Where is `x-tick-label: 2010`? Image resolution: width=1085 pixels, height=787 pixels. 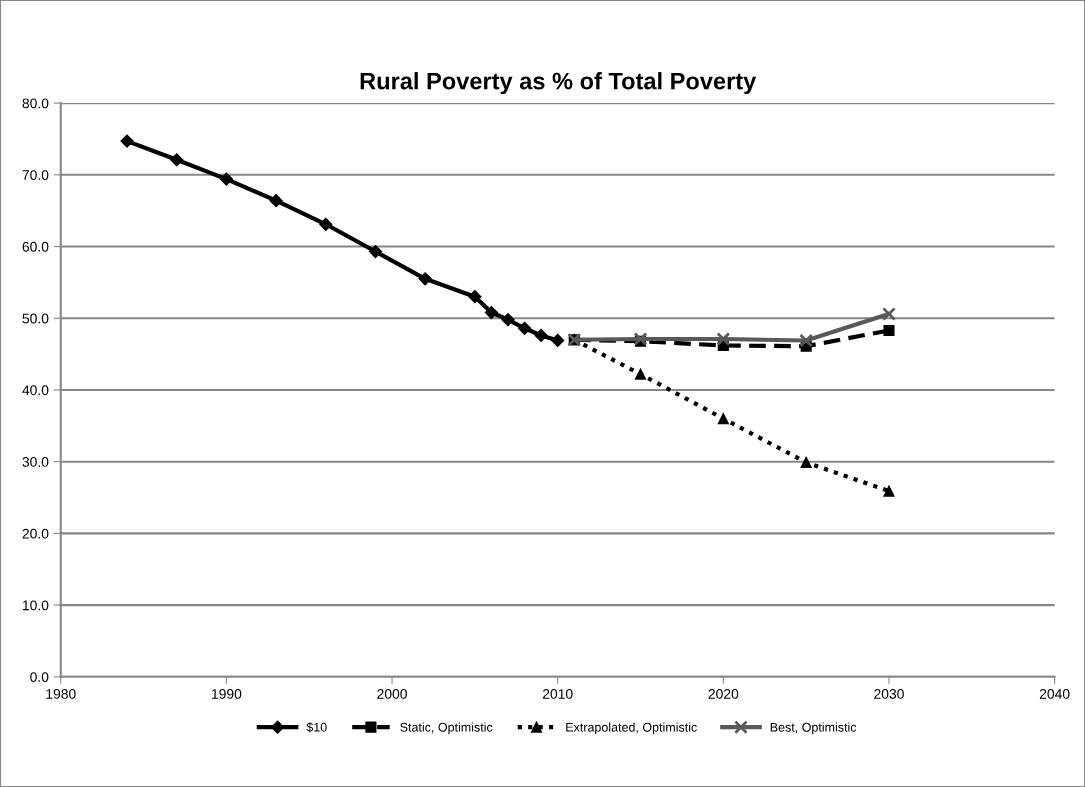
x-tick-label: 2010 is located at coordinates (557, 693).